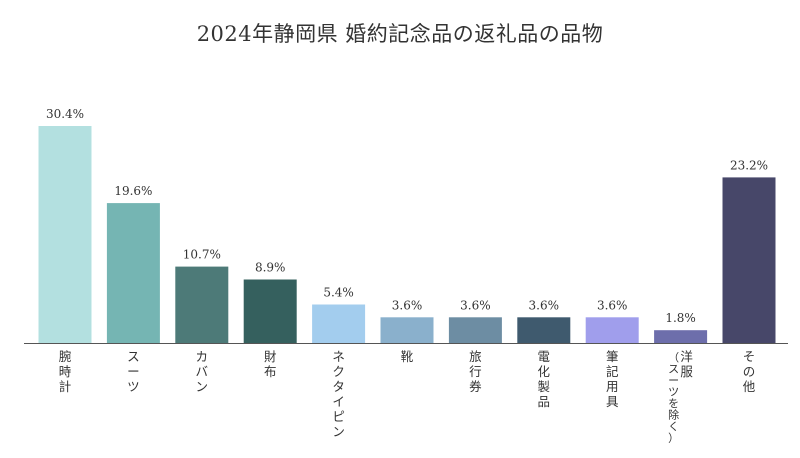  I want to click on value-label-9: 1.8%, so click(680, 318).